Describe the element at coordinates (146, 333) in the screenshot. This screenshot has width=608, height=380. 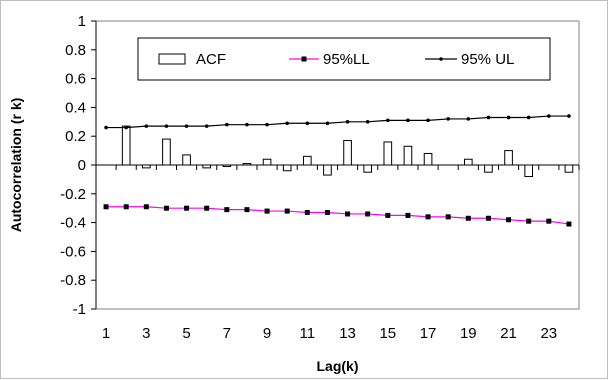
I see `x-tick-label: 3` at that location.